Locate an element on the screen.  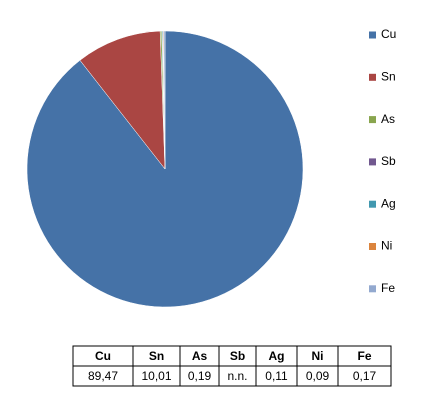
table-value: 0,17 is located at coordinates (365, 376).